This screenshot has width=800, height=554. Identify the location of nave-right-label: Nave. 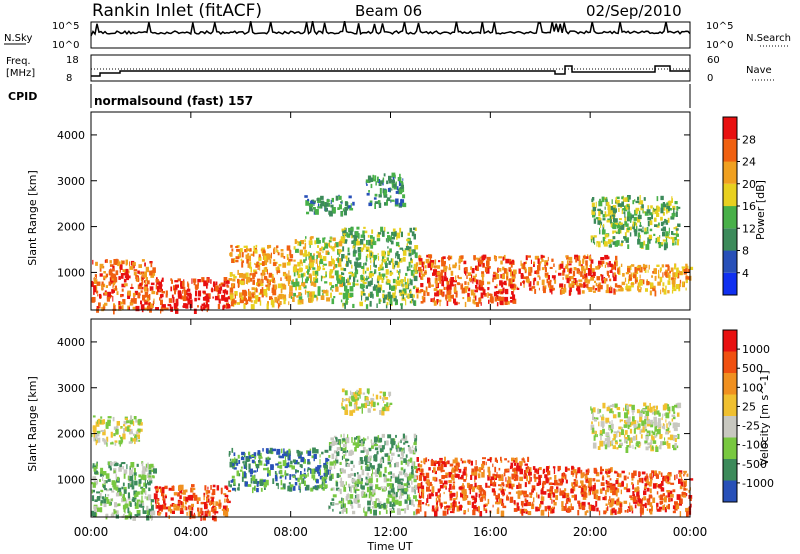
(759, 70).